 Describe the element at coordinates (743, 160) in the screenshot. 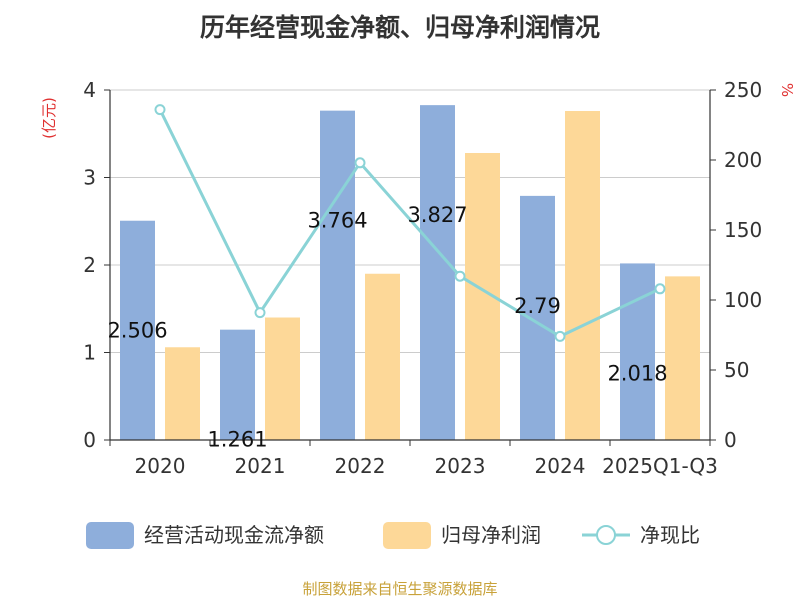

I see `right-tick-label: 200` at that location.